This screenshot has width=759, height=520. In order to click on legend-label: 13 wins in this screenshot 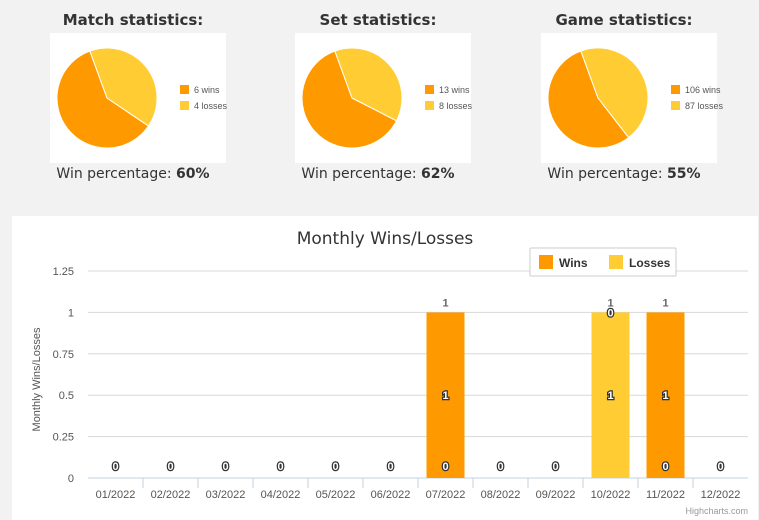, I will do `click(454, 90)`.